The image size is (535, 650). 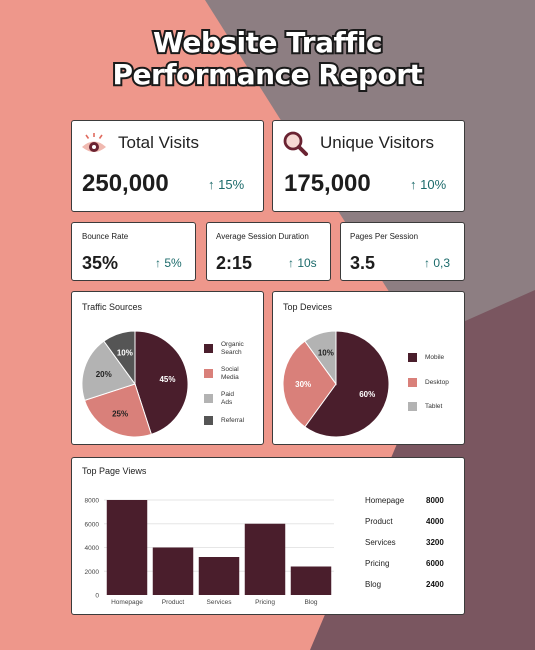 What do you see at coordinates (125, 353) in the screenshot?
I see `pie-label-referral: 10%` at bounding box center [125, 353].